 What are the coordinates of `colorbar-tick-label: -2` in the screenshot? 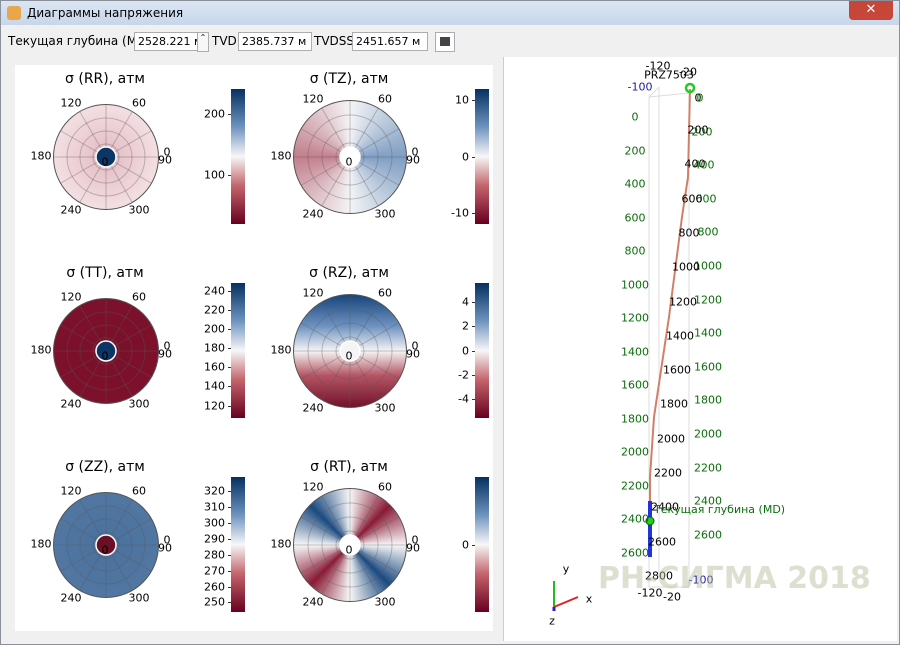 It's located at (463, 375).